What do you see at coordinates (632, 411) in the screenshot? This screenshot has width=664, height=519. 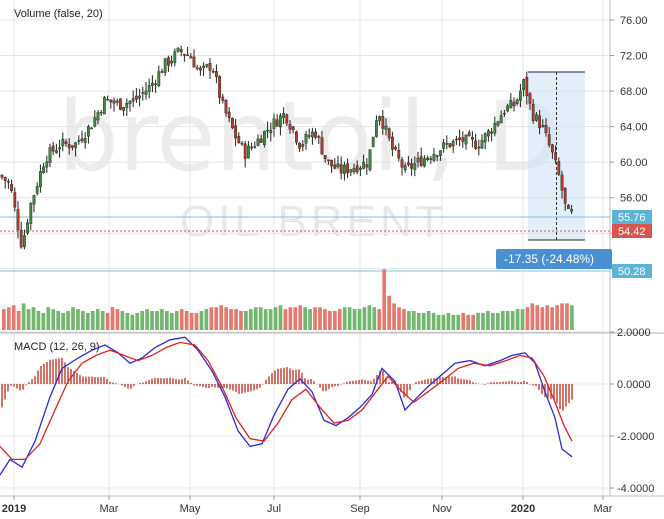 I see `macd-axis: 2.0000 0.0000 -2.0000 -4.0000` at bounding box center [632, 411].